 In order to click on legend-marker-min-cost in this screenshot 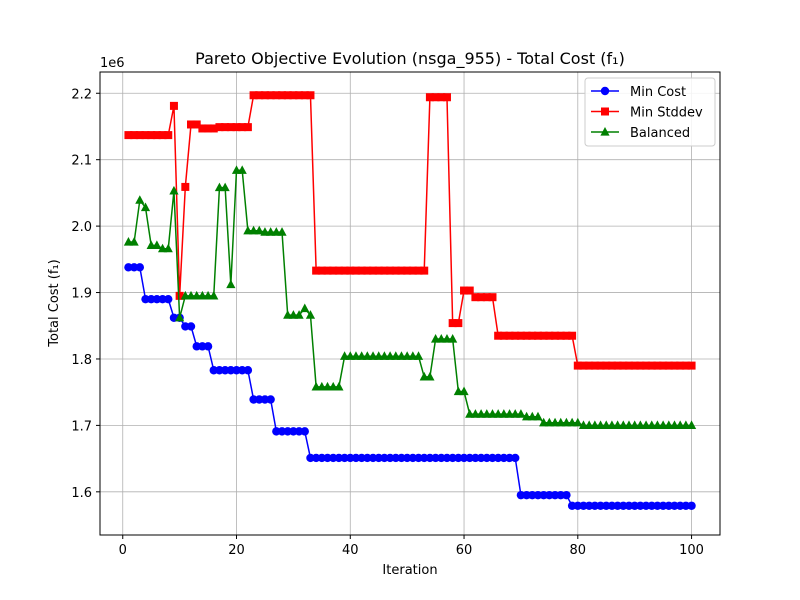, I will do `click(605, 91)`.